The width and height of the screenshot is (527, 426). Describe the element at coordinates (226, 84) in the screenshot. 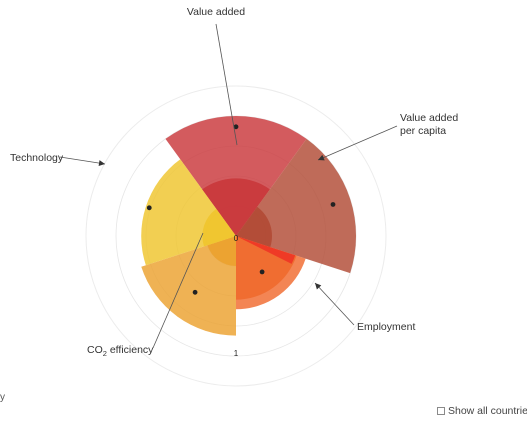

I see `leader-value-added` at that location.